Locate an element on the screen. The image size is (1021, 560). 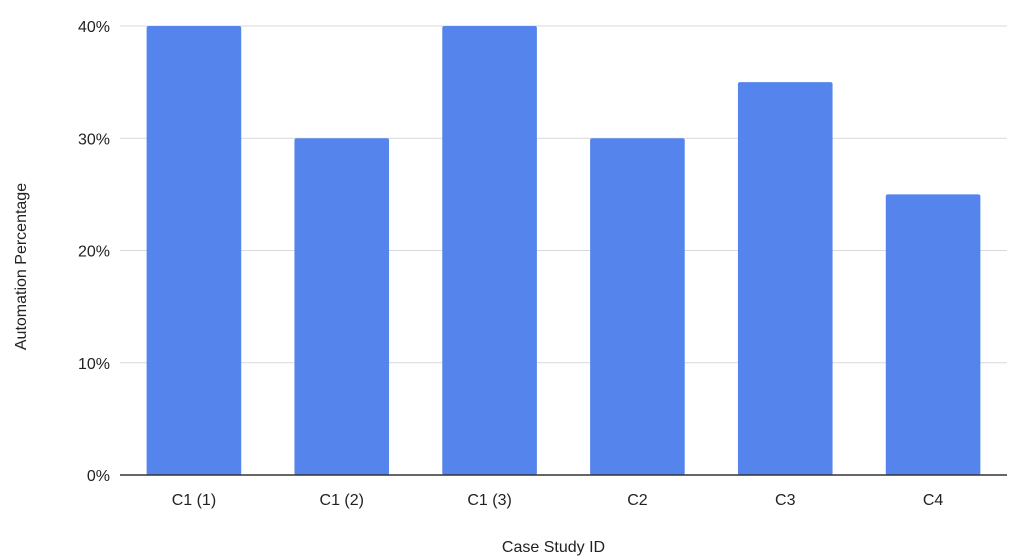
x-tick-label: C4 is located at coordinates (933, 500).